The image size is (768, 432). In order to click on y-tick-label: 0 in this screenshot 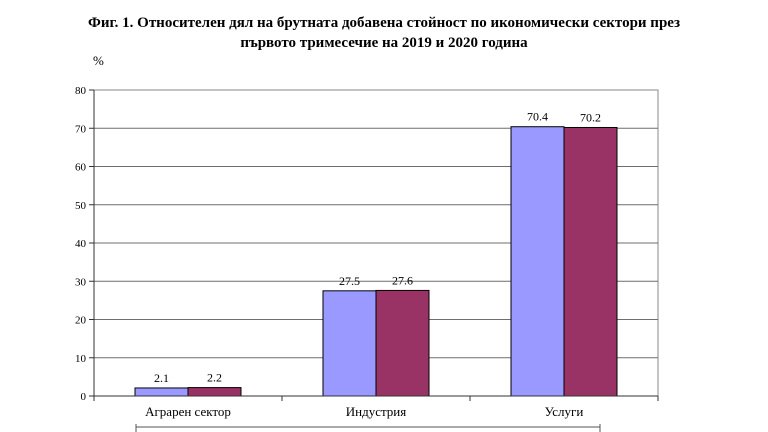, I will do `click(84, 397)`.